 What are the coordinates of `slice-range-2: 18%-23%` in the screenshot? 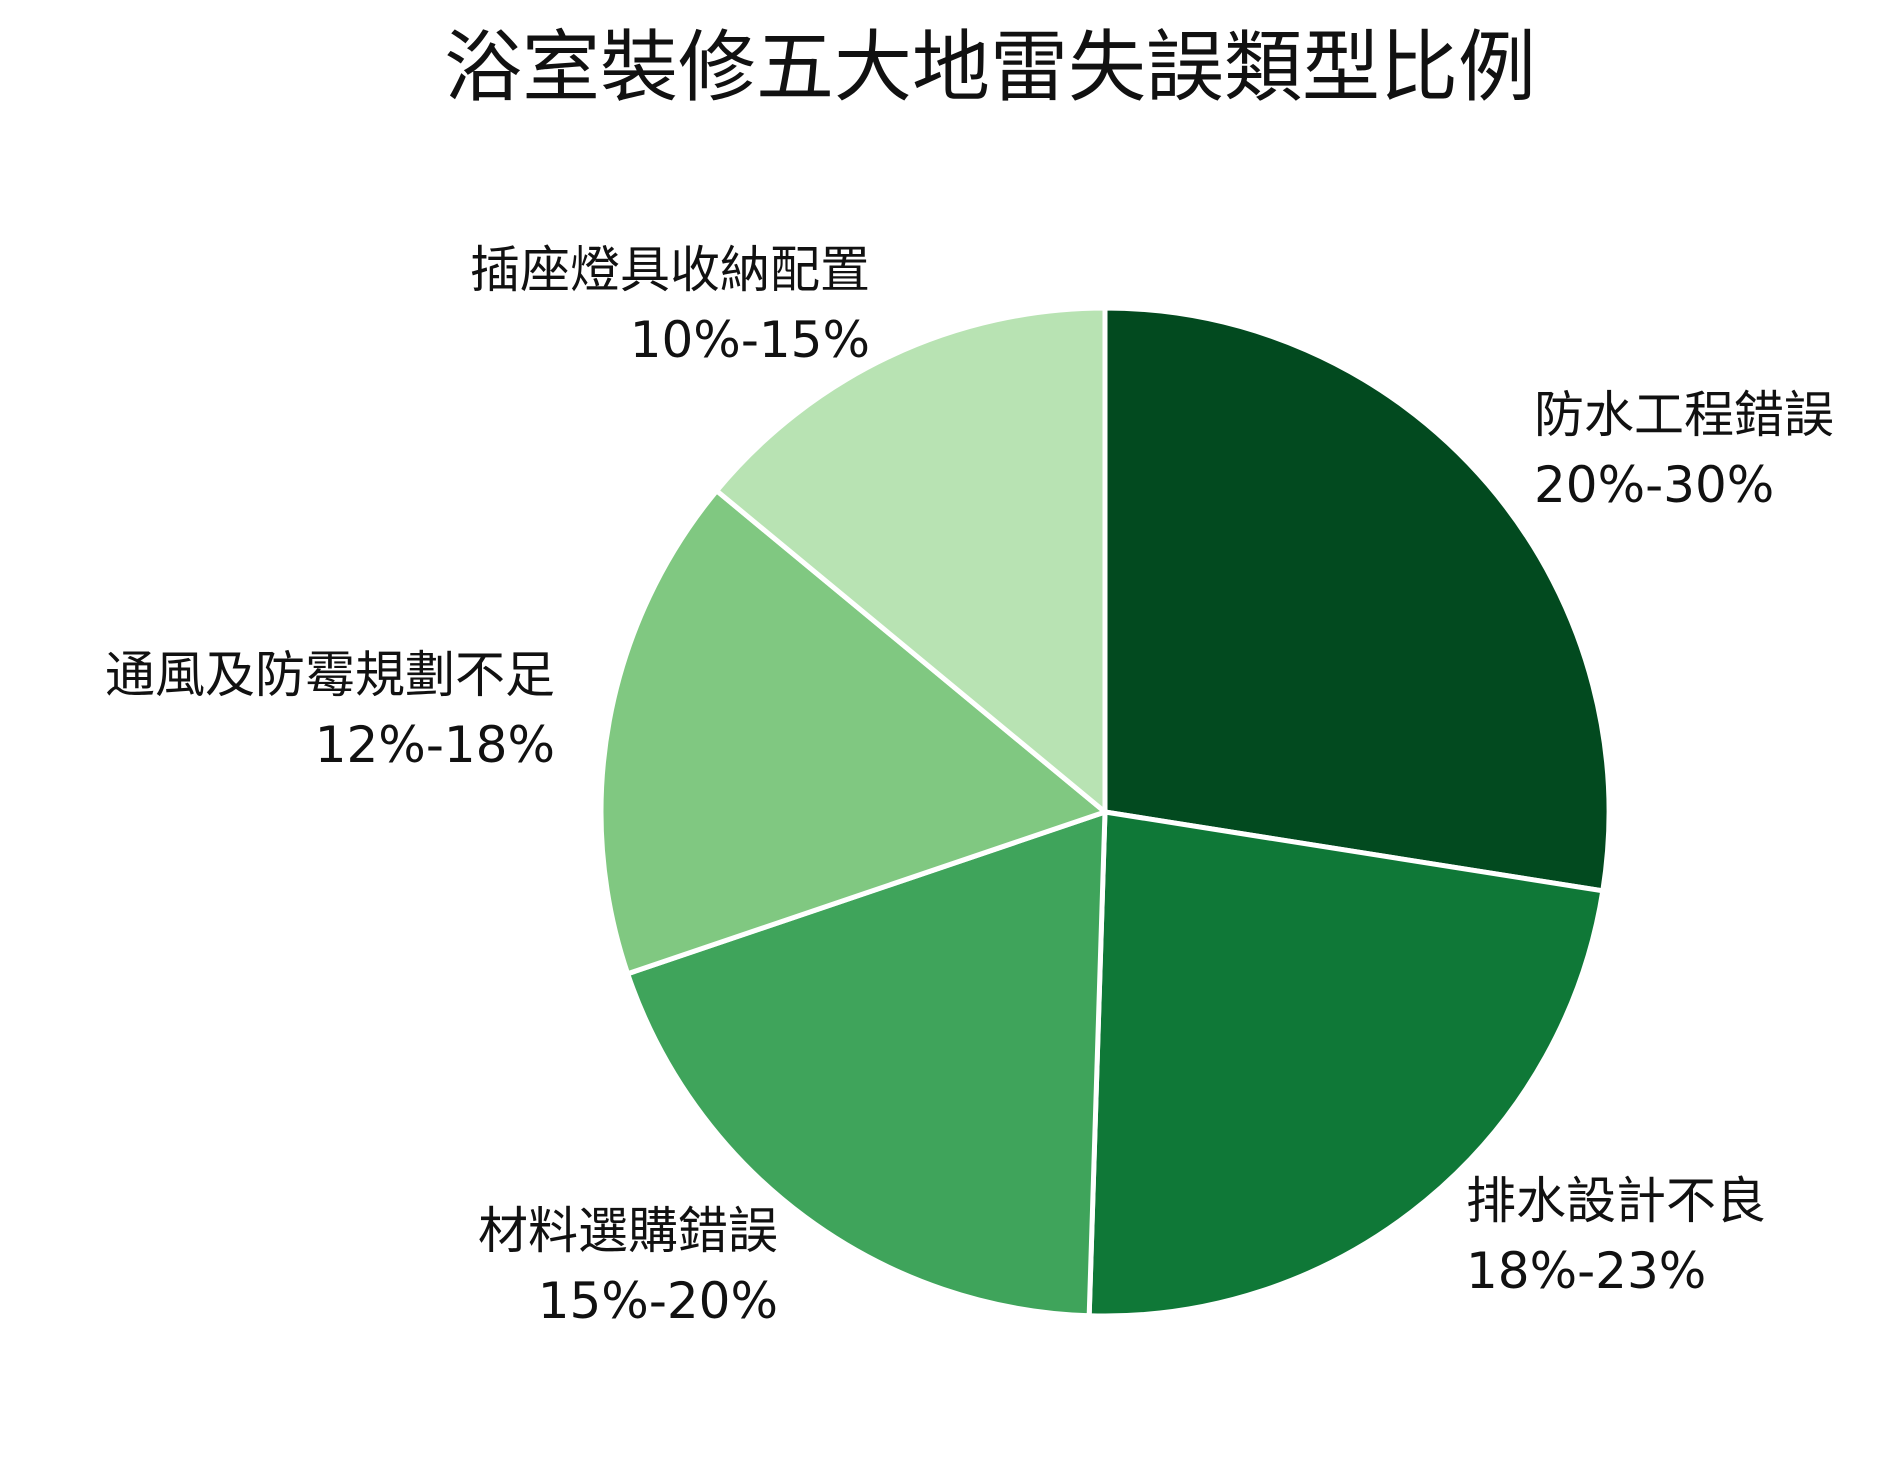 It's located at (1586, 1271).